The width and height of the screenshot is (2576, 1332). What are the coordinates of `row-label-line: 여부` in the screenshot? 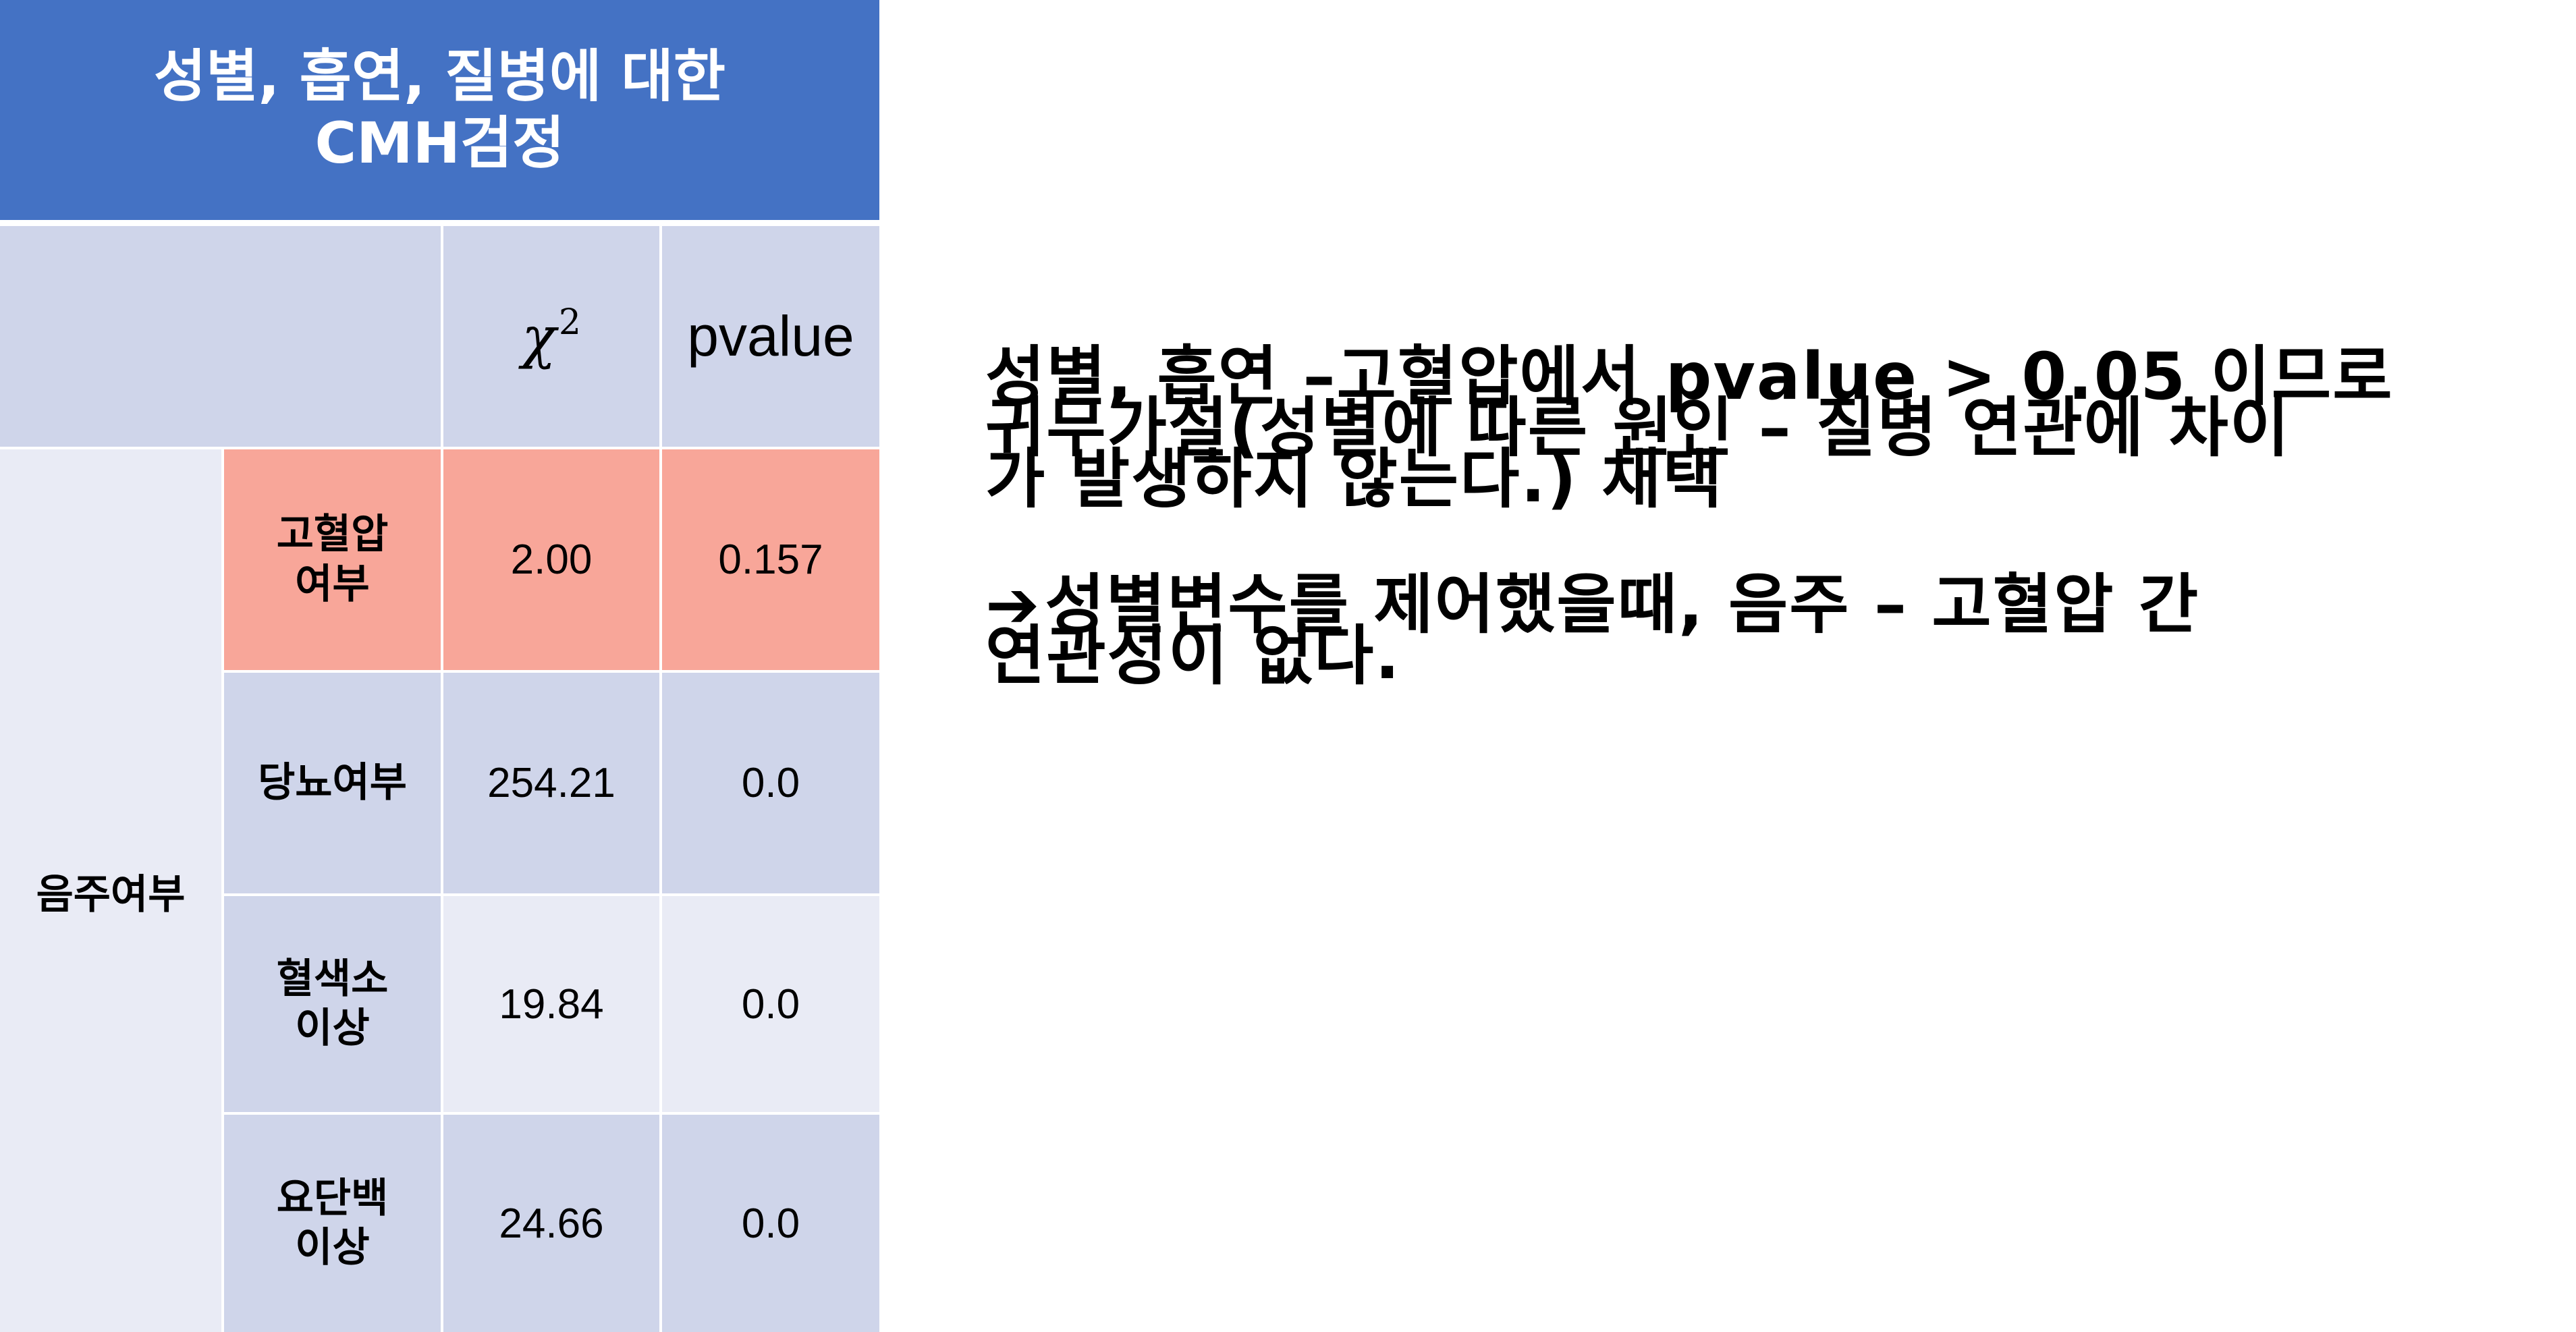 It's located at (332, 584).